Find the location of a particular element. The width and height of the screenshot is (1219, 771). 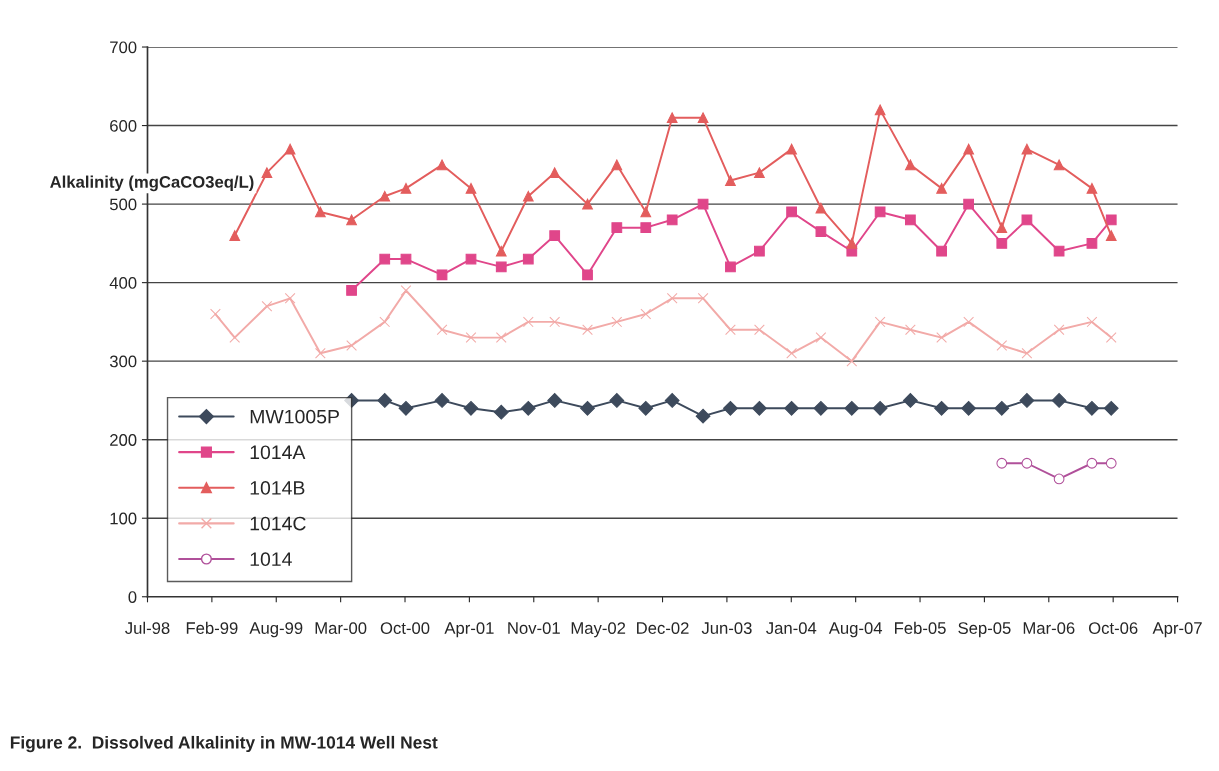

x-tick-label: Nov-01 is located at coordinates (534, 628).